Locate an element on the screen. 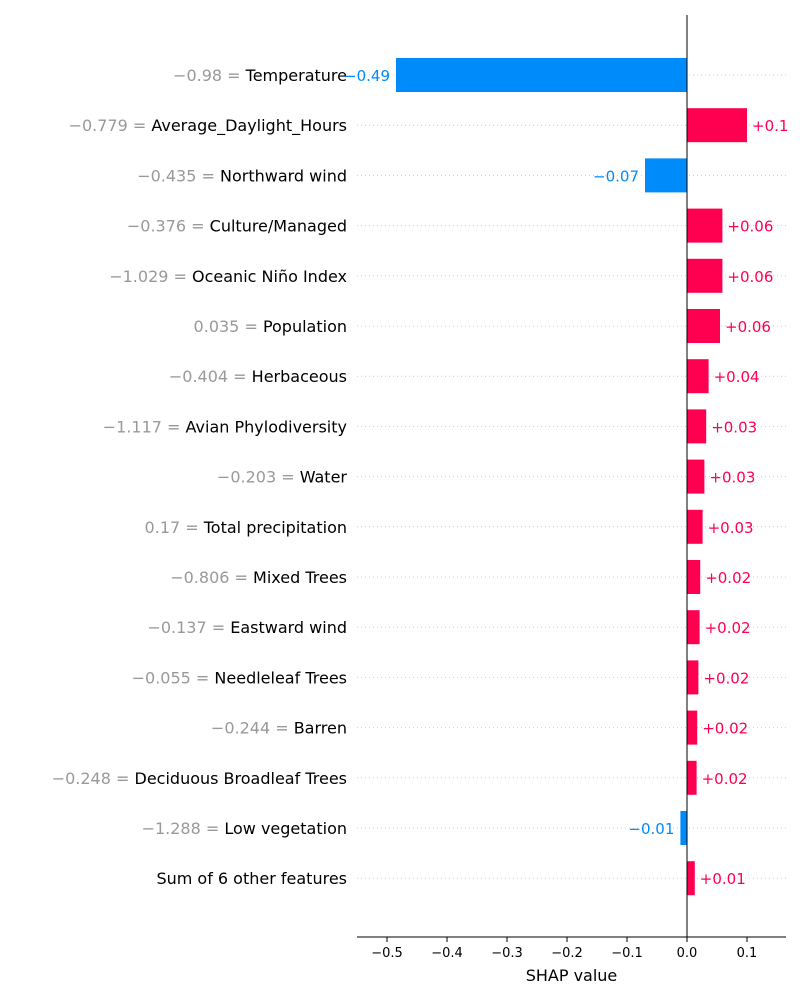 The height and width of the screenshot is (1000, 800). feature-label: −0.806 = Mixed Trees is located at coordinates (258, 577).